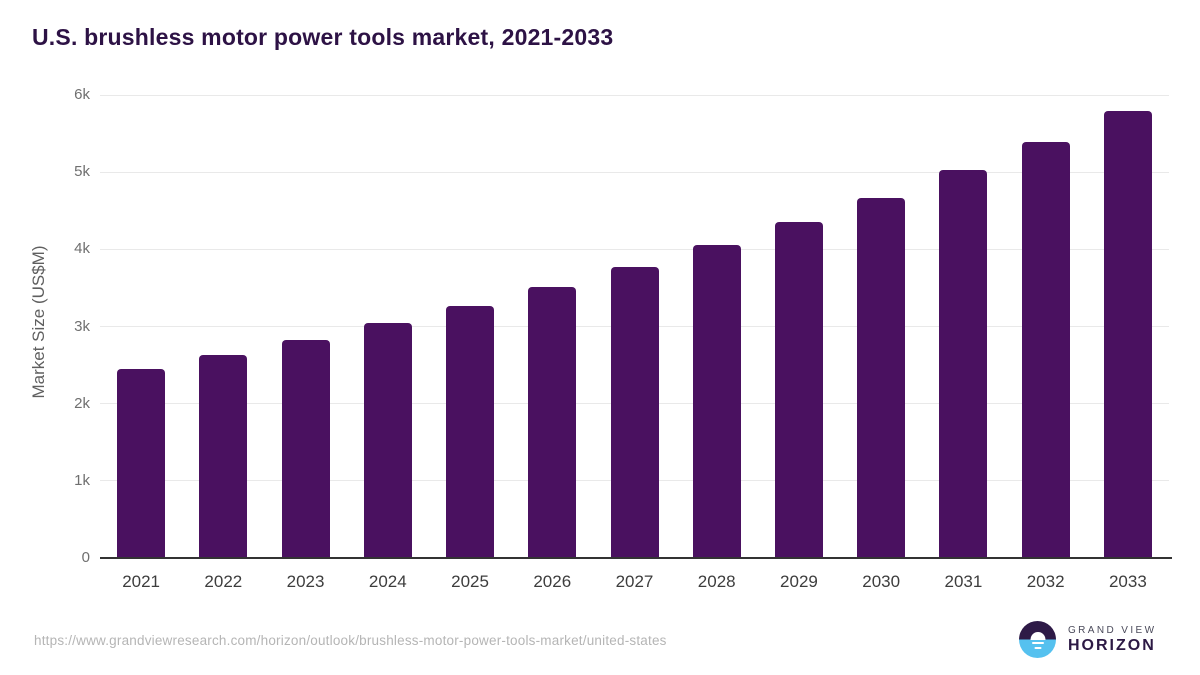 This screenshot has height=675, width=1200. Describe the element at coordinates (470, 432) in the screenshot. I see `bar-2025` at that location.